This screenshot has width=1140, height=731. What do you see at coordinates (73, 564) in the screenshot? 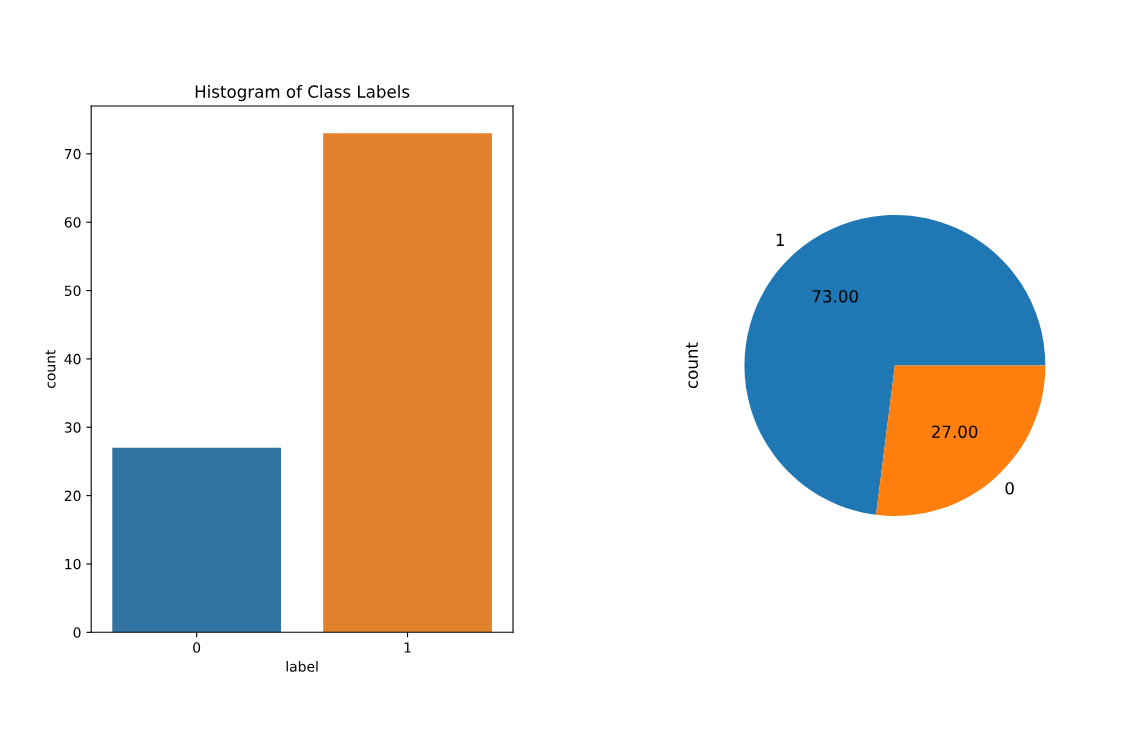
I see `y-tick-label: 10` at bounding box center [73, 564].